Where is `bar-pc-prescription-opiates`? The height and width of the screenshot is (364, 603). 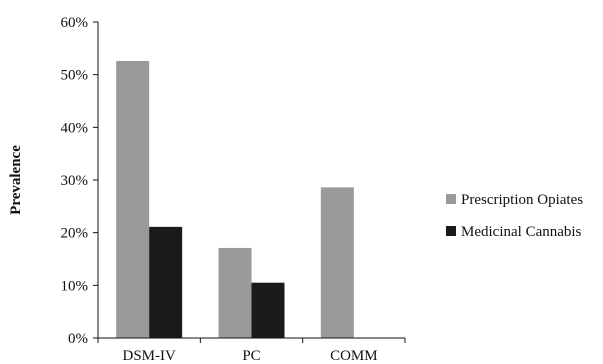 bar-pc-prescription-opiates is located at coordinates (235, 292).